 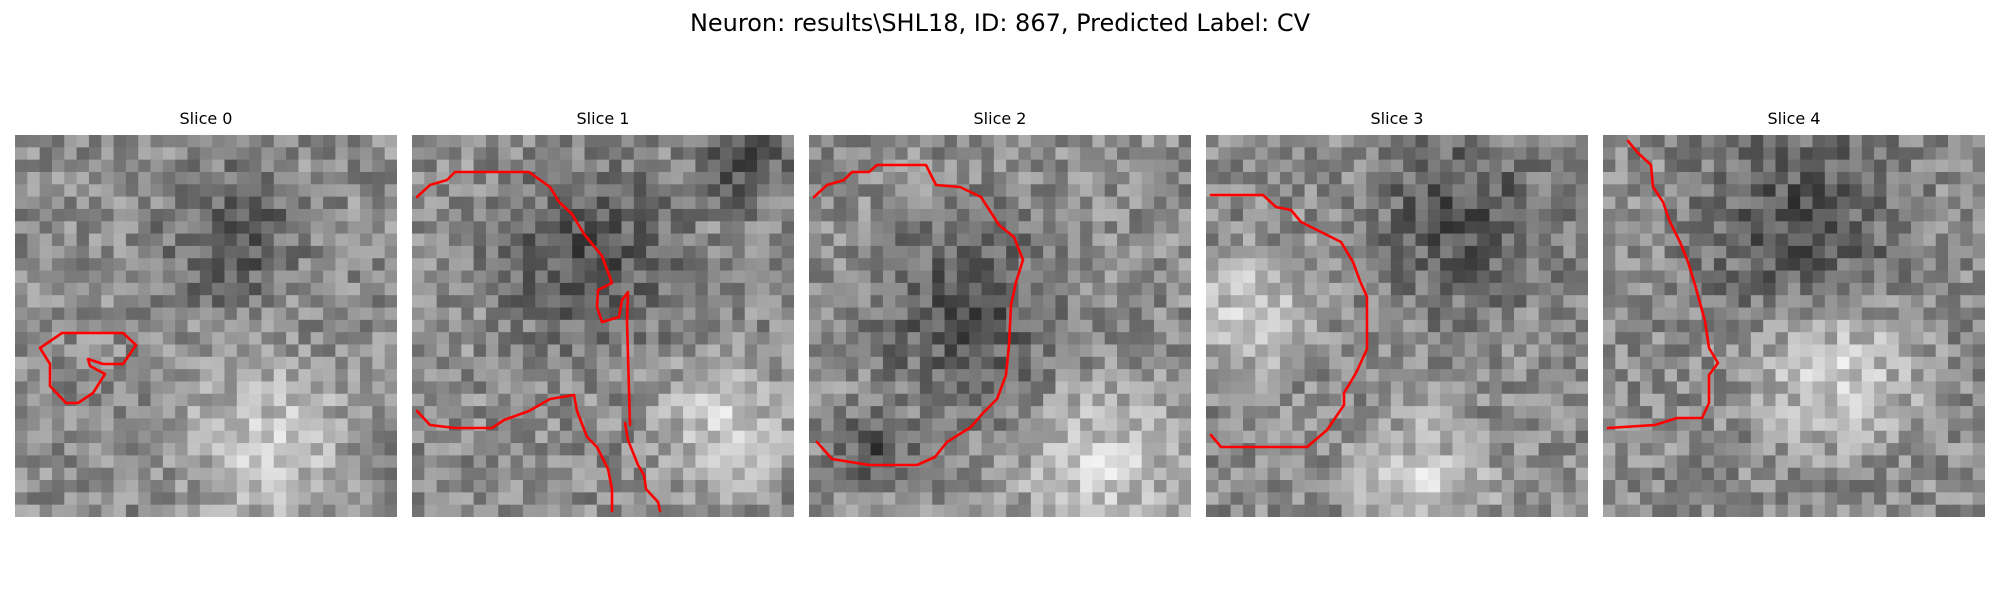 I want to click on neuron-outline-1a, so click(x=523, y=298).